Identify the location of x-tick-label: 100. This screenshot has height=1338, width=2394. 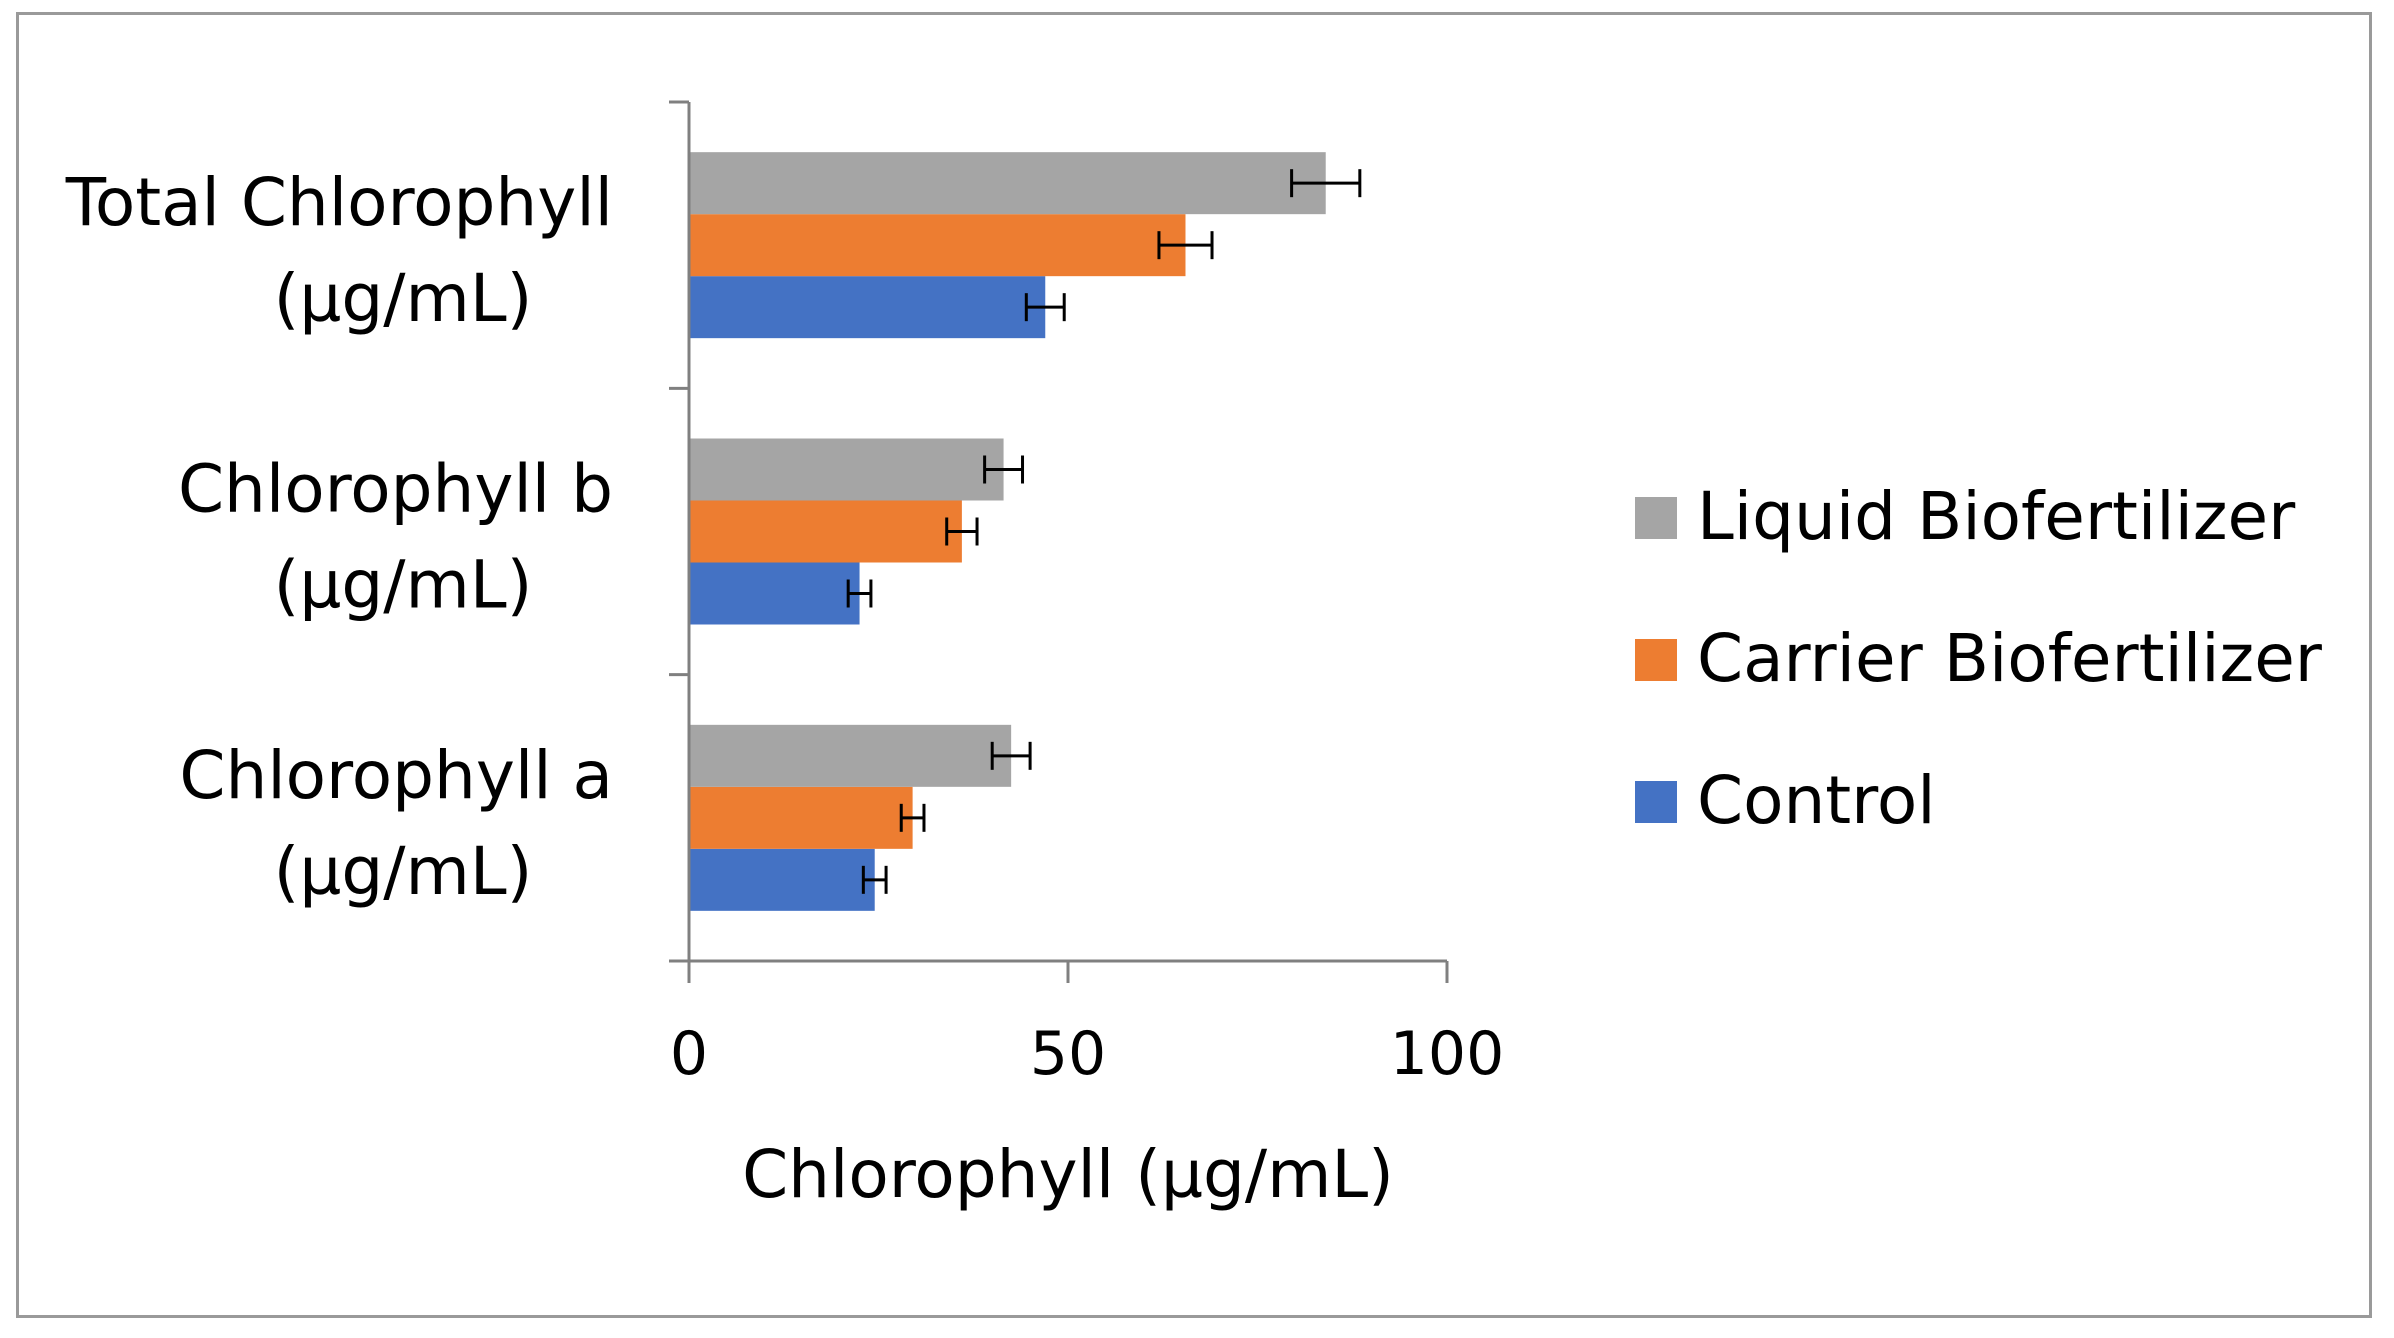
(1447, 1054).